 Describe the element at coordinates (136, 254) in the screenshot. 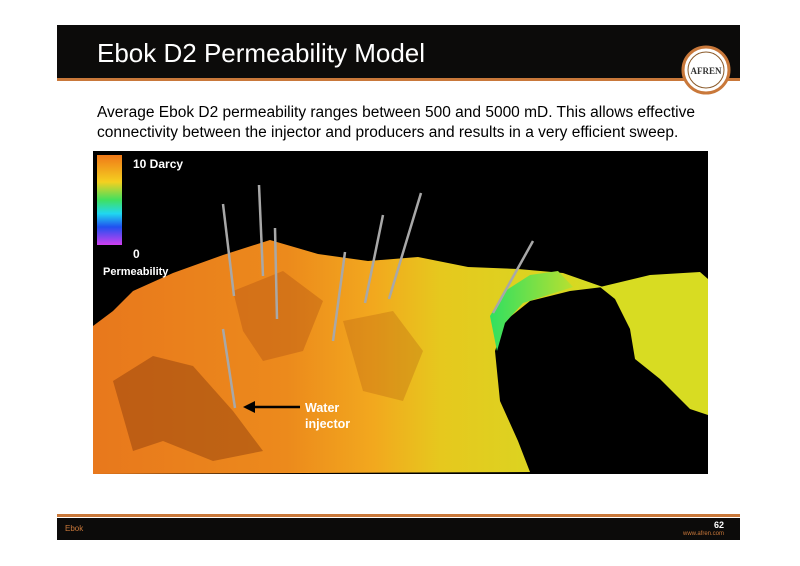

I see `legend-min: 0` at that location.